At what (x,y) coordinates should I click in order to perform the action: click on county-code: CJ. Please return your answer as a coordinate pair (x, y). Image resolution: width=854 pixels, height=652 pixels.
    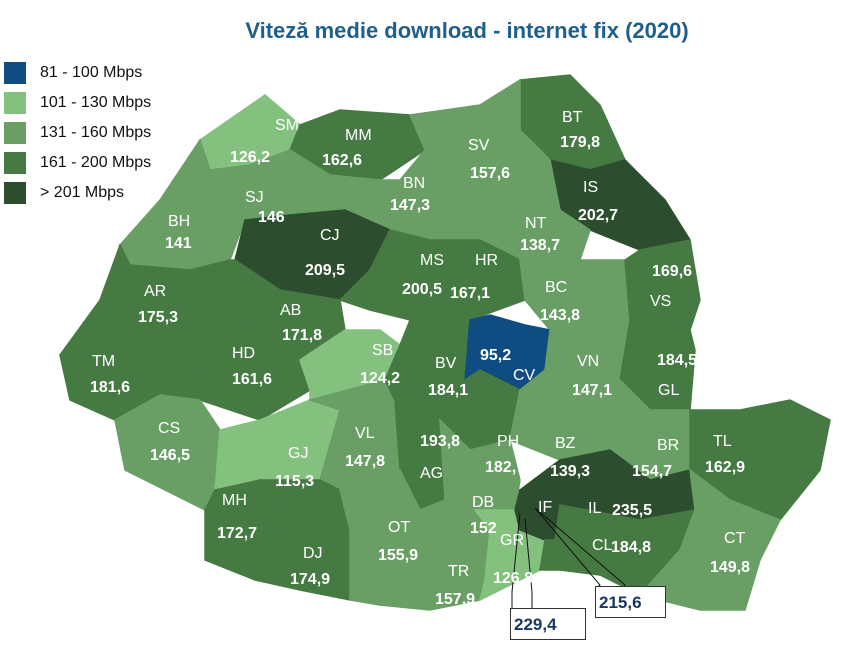
    Looking at the image, I should click on (330, 235).